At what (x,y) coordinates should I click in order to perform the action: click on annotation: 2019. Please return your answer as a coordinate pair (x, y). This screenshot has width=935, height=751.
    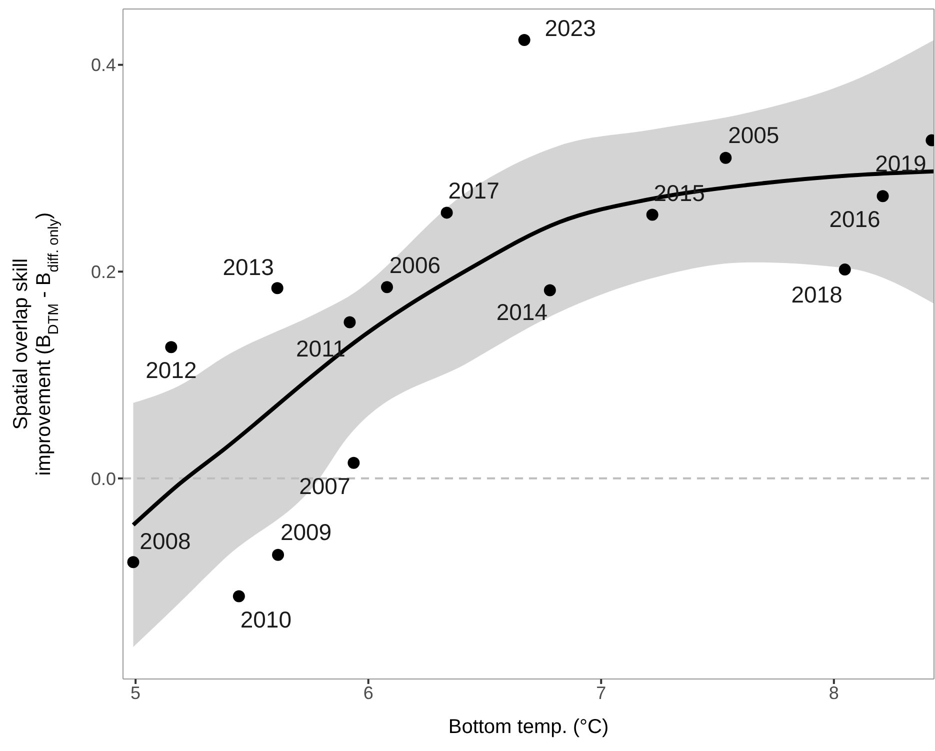
    Looking at the image, I should click on (900, 163).